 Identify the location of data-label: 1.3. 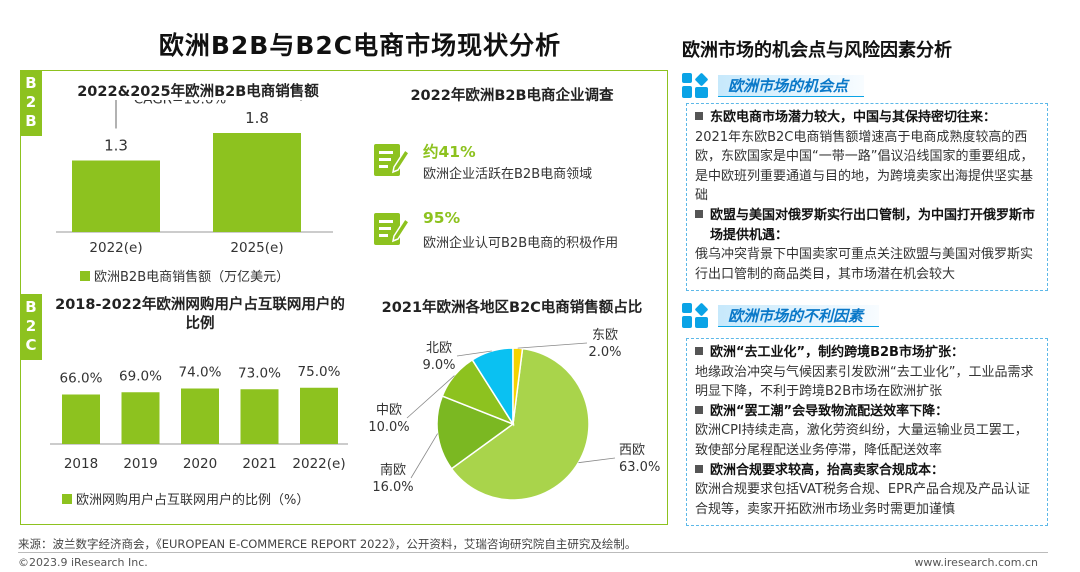
(116, 146).